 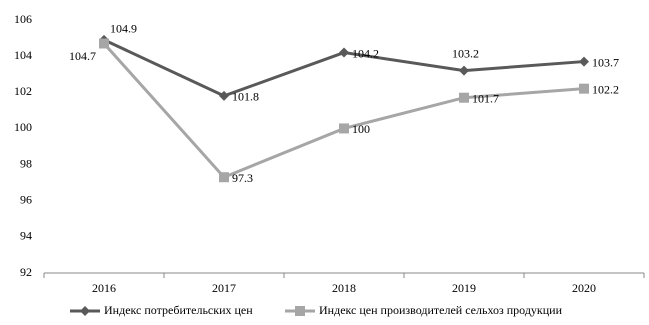 I want to click on data-label: 104.7, so click(x=82, y=56).